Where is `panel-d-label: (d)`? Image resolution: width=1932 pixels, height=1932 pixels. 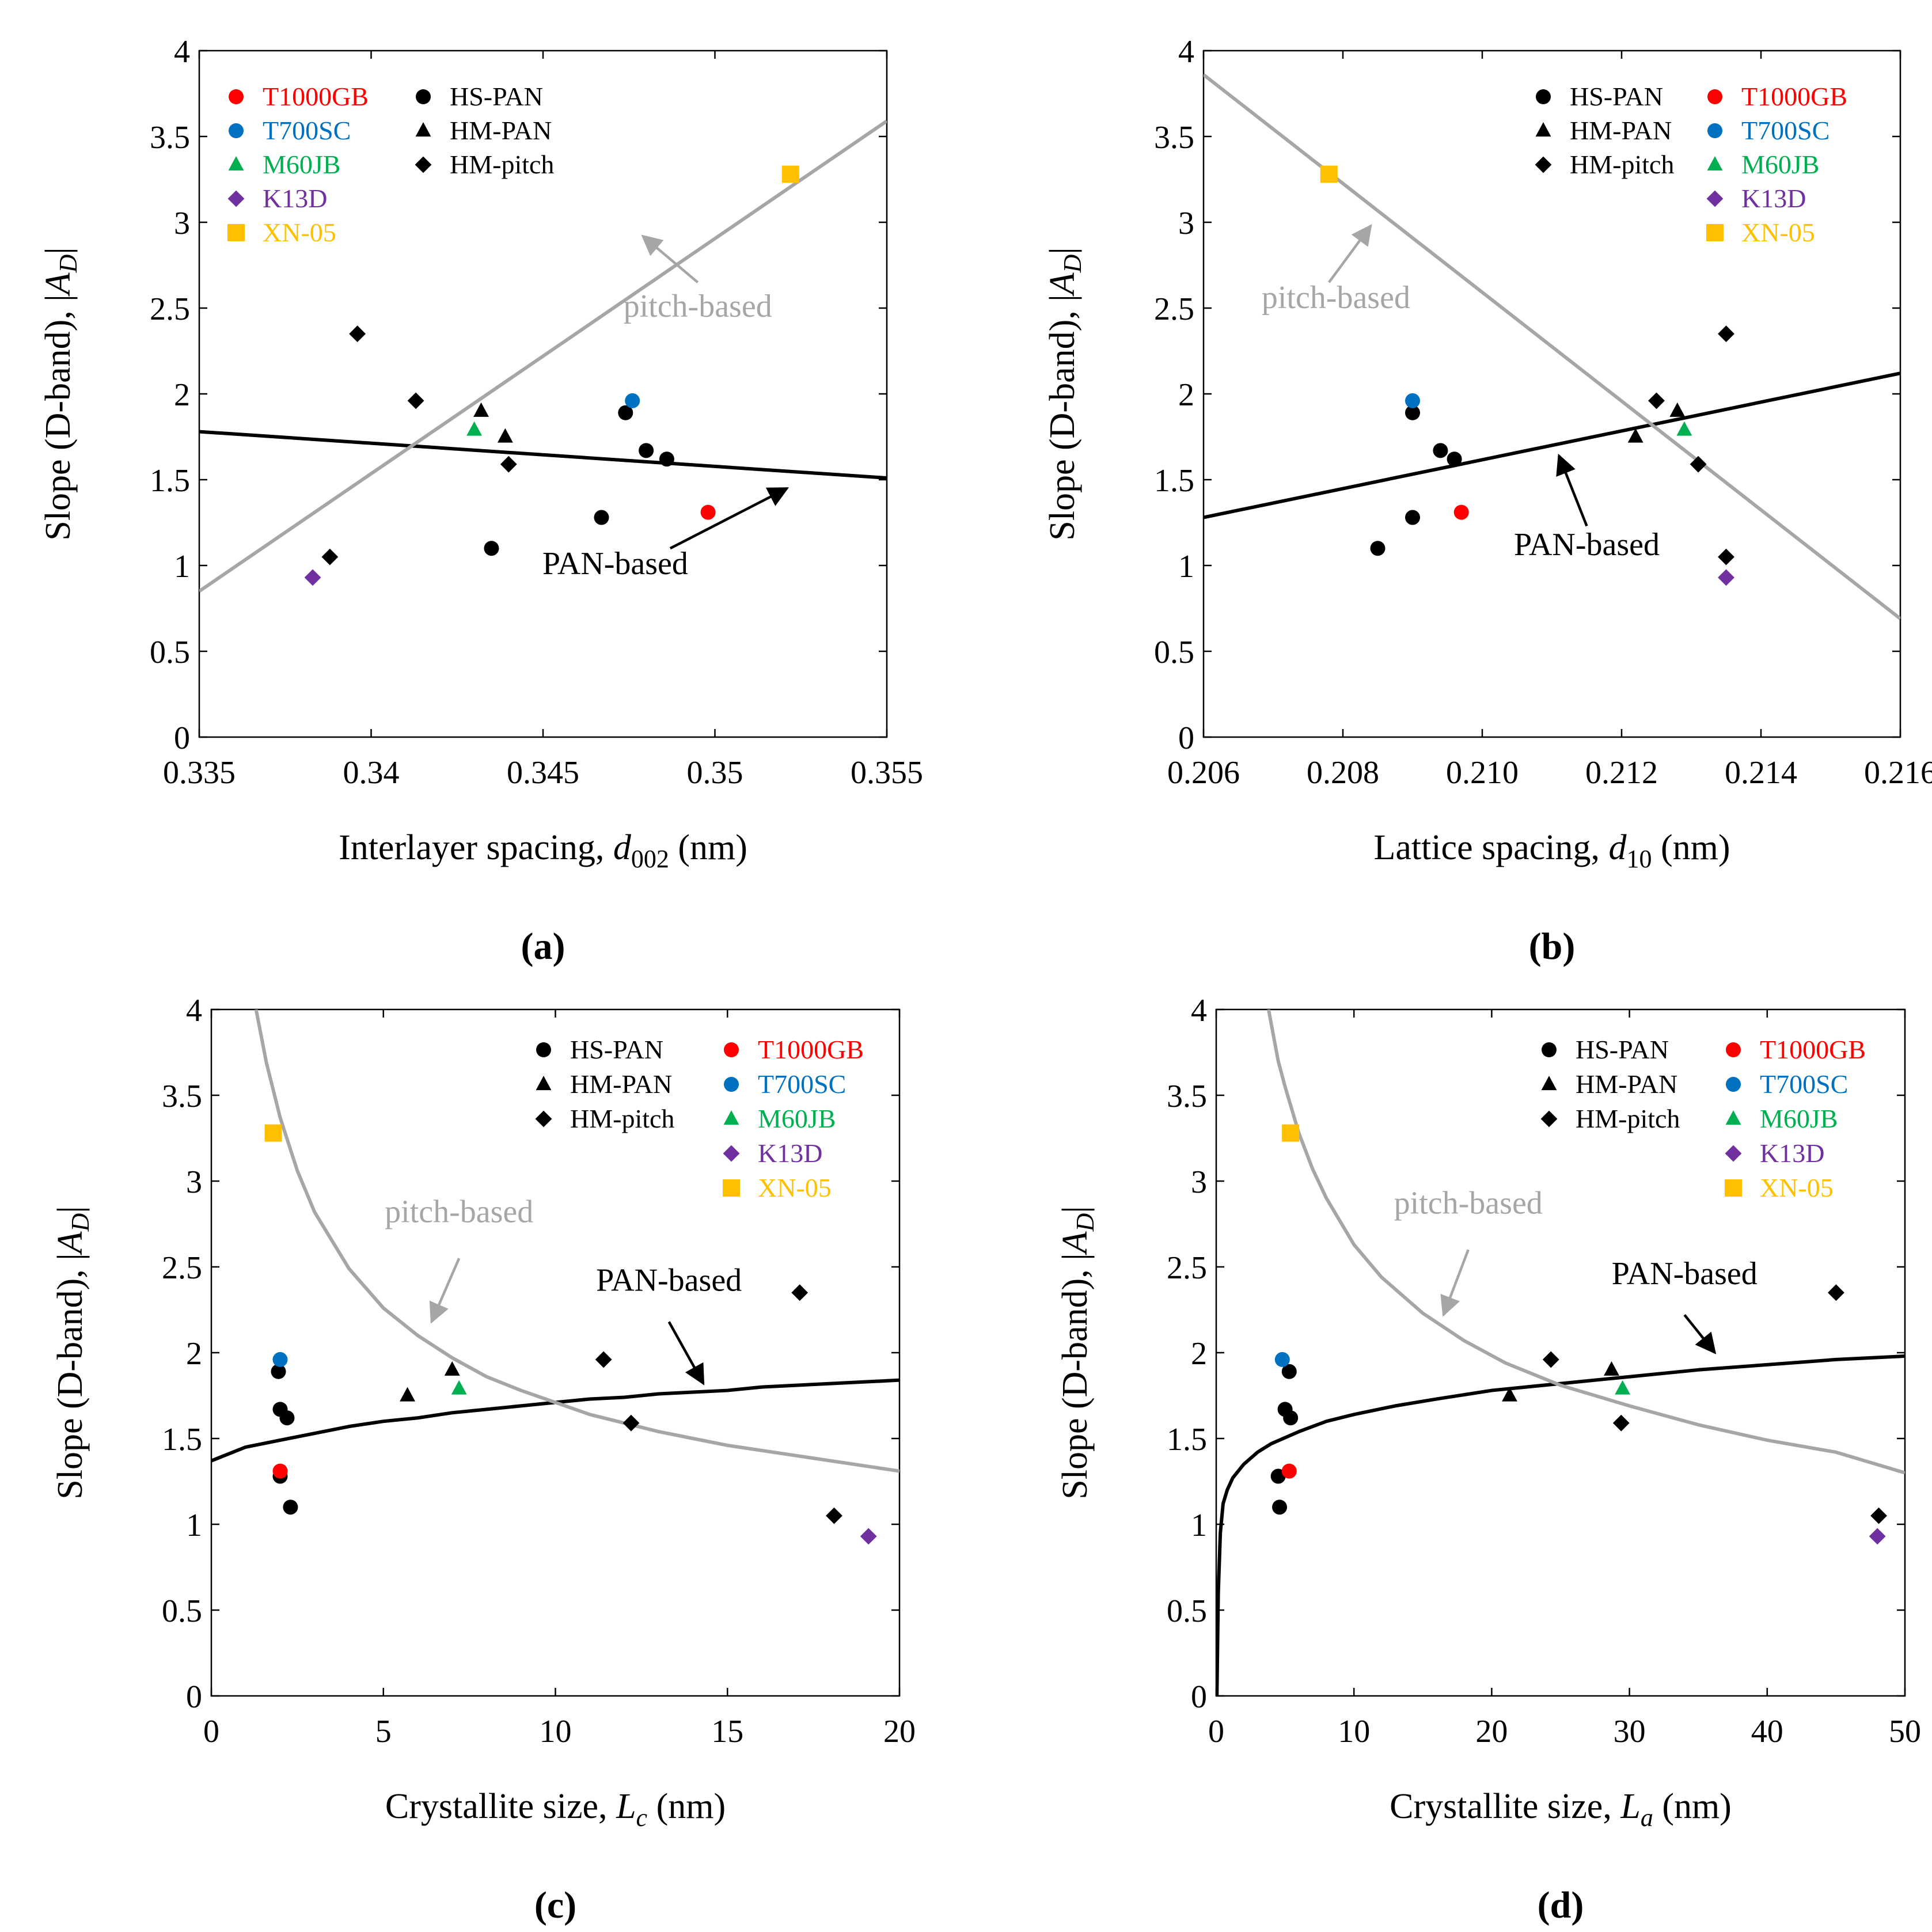 panel-d-label: (d) is located at coordinates (1561, 1905).